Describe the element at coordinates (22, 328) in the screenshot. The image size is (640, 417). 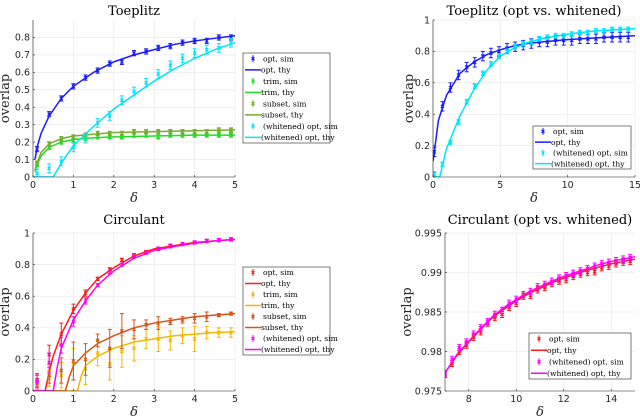
I see `y-tick-label: 0.4` at that location.